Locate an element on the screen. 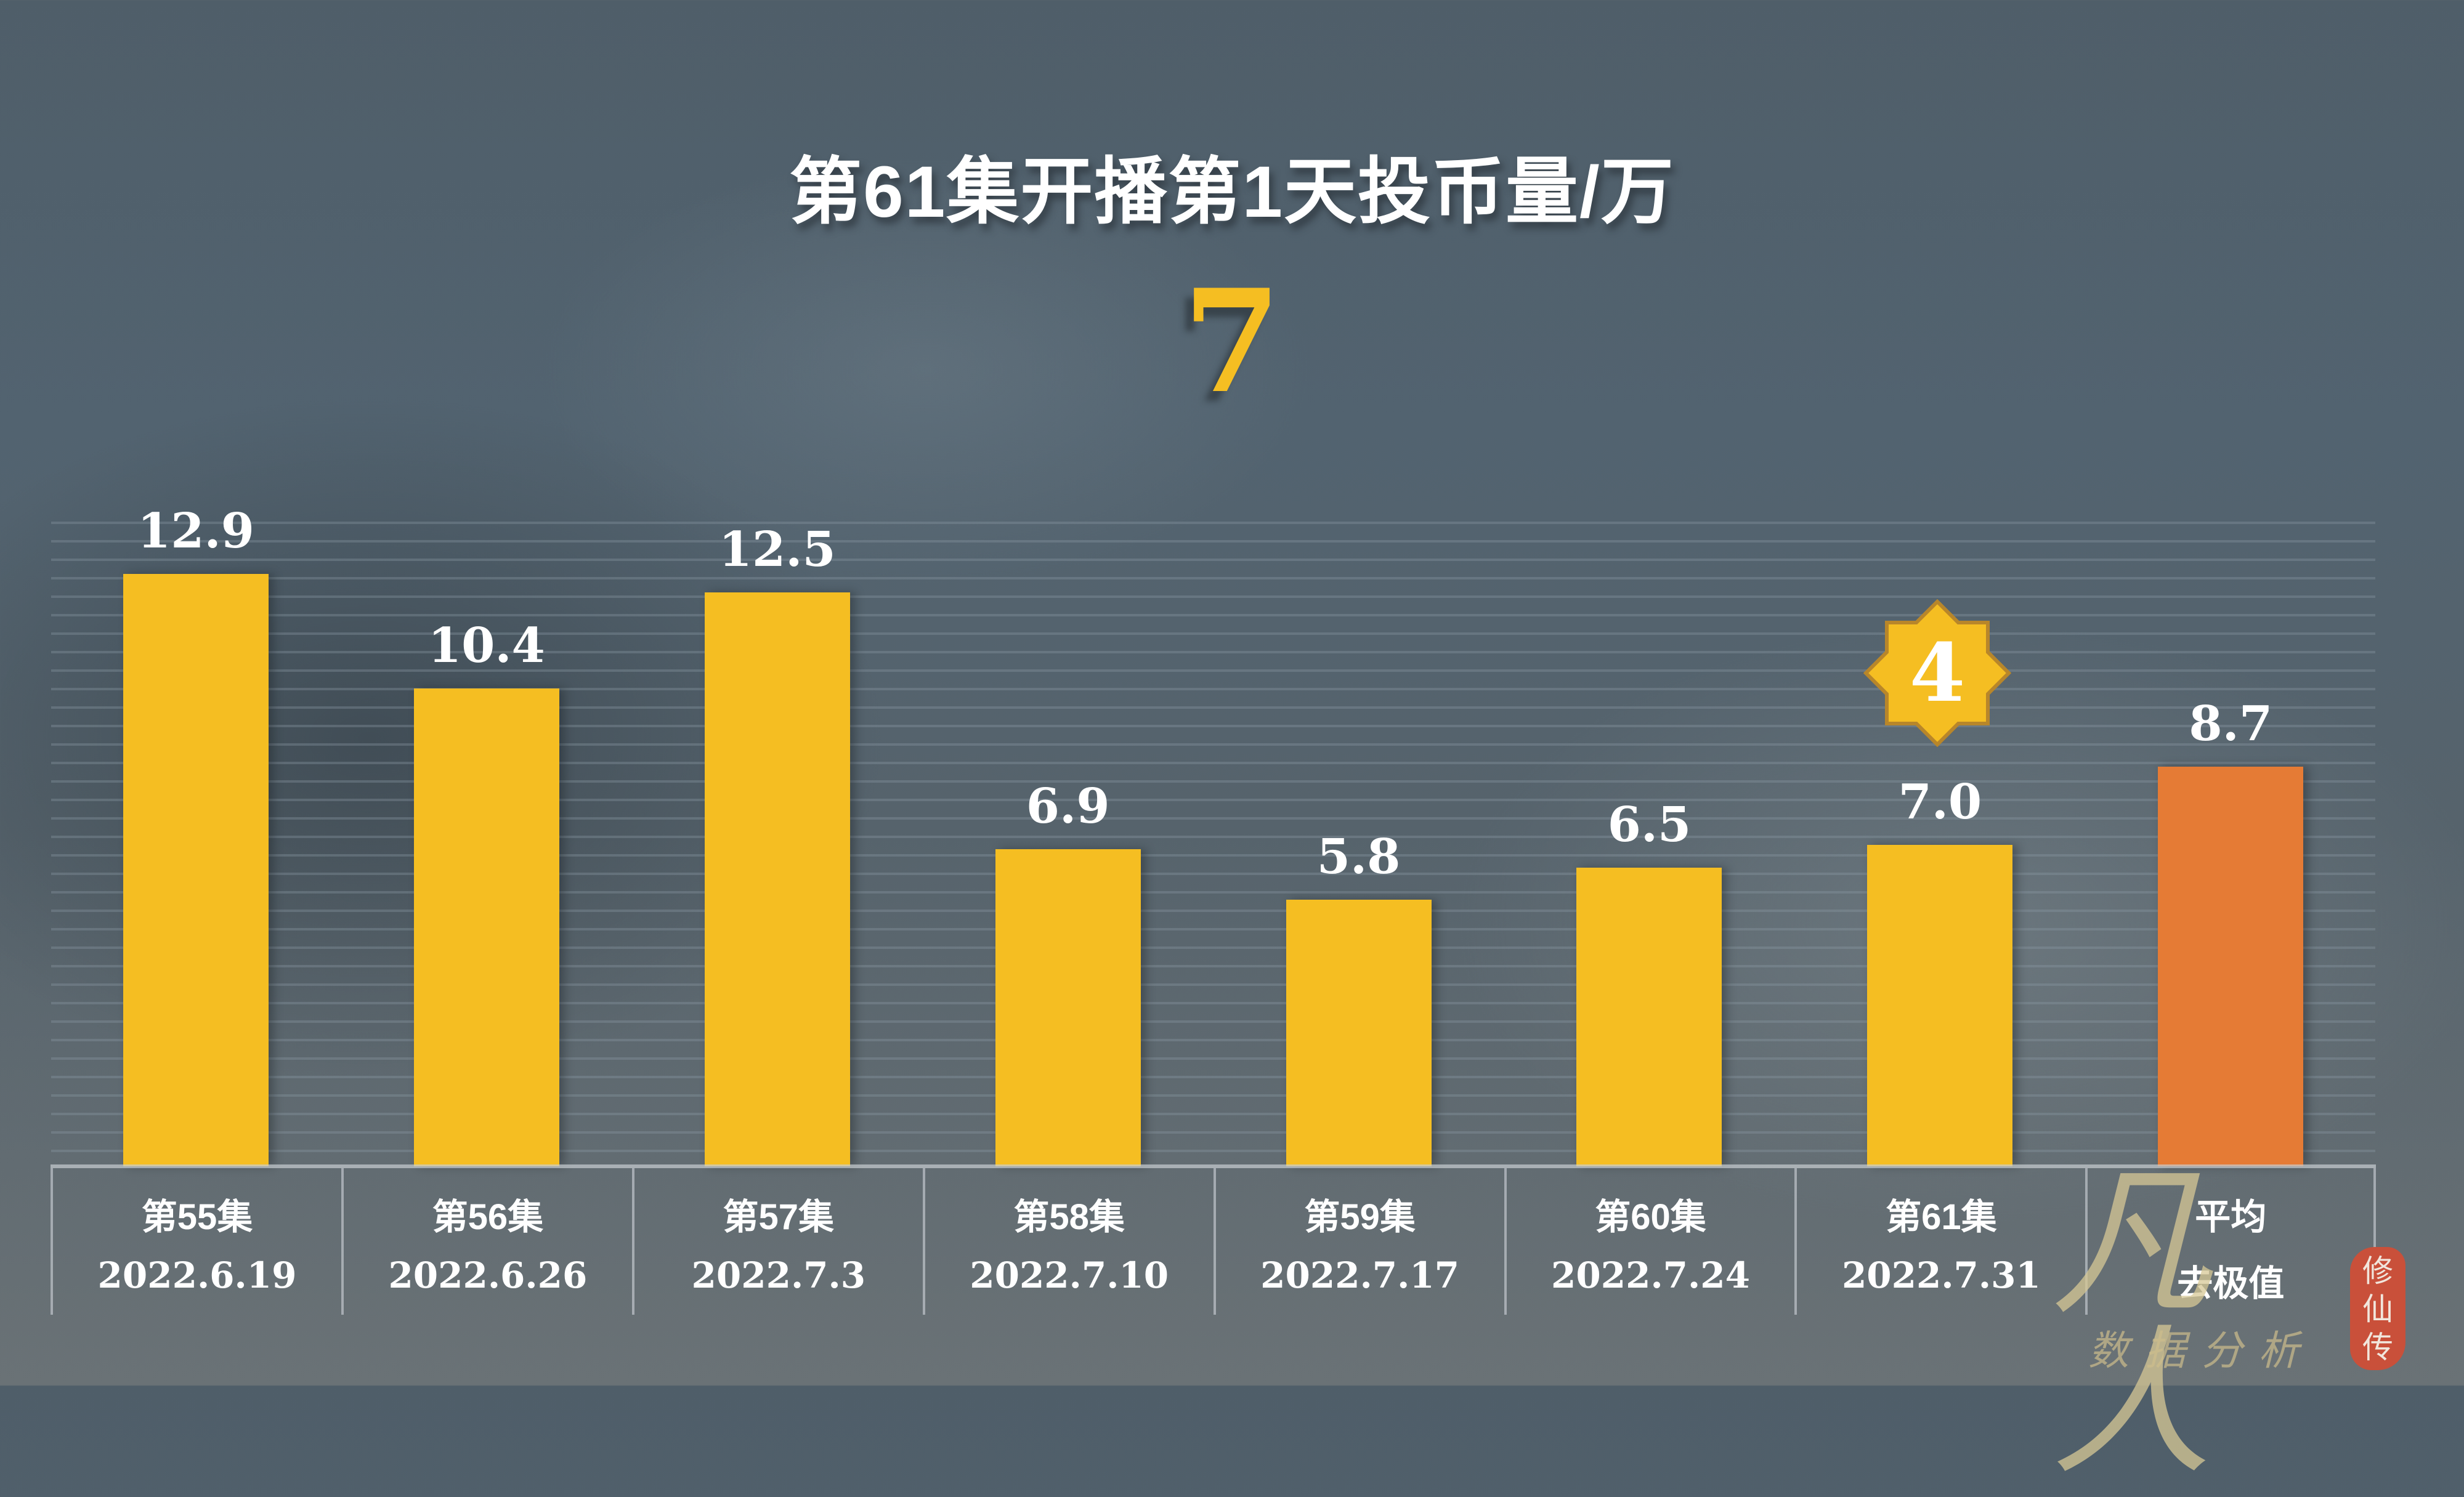 This screenshot has width=2464, height=1497. episode-label: 第58集 is located at coordinates (1069, 1217).